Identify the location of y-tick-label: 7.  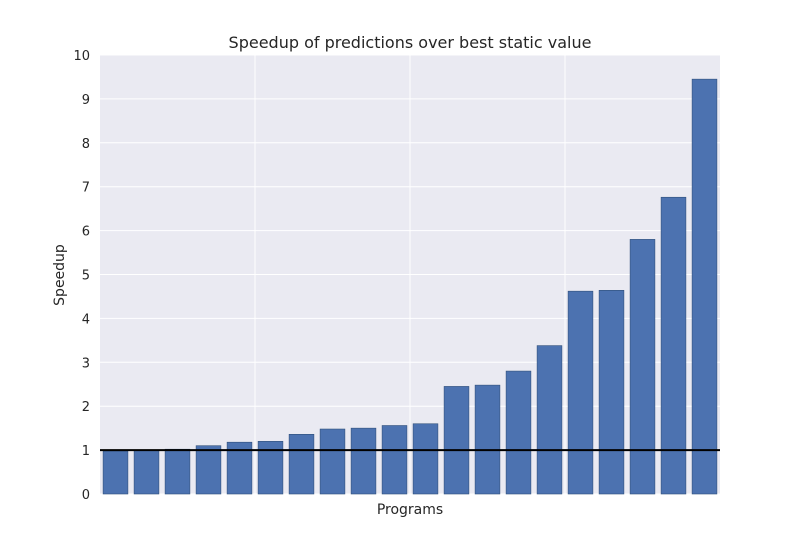
(86, 188).